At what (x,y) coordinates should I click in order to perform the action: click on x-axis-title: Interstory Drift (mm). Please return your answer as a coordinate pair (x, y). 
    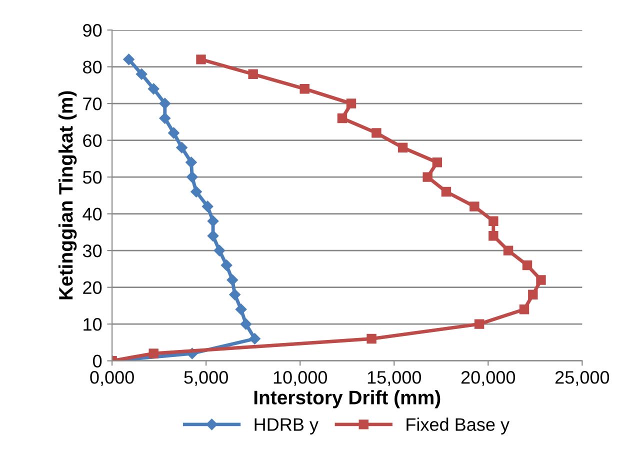
    Looking at the image, I should click on (347, 399).